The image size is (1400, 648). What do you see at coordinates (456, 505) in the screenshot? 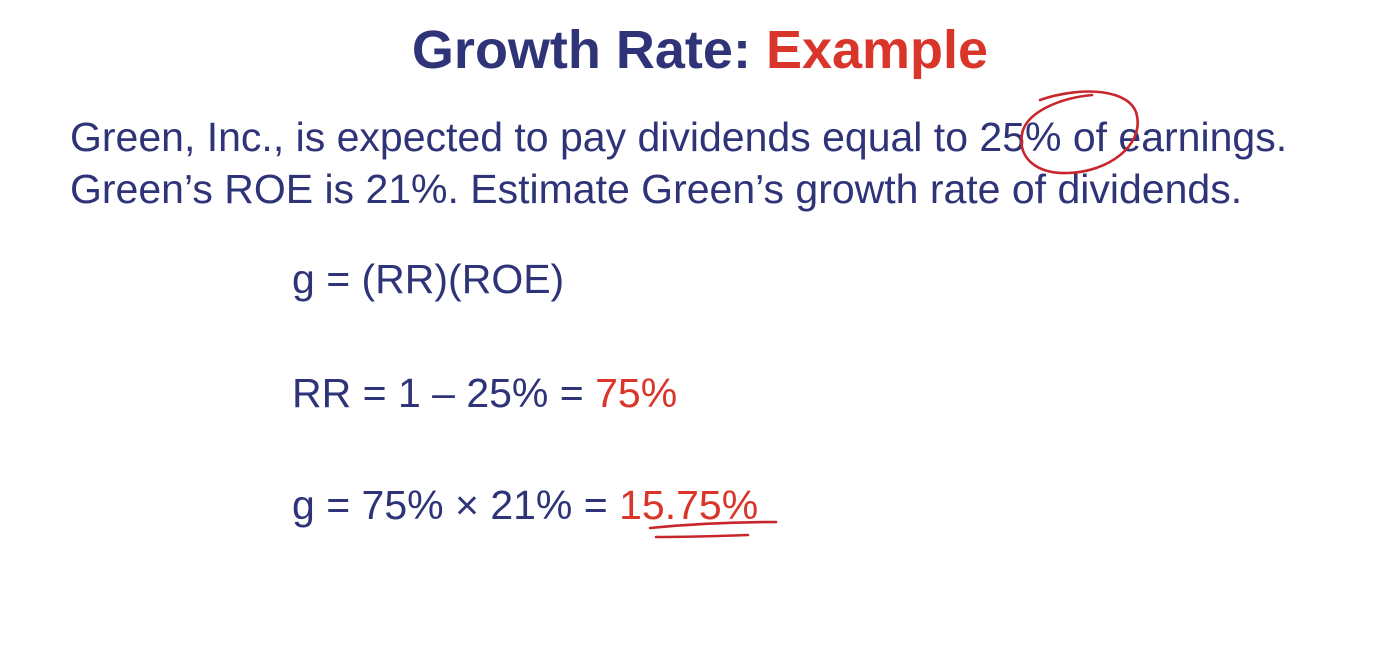
I see `growth-expression: g = 75% × 21% =` at bounding box center [456, 505].